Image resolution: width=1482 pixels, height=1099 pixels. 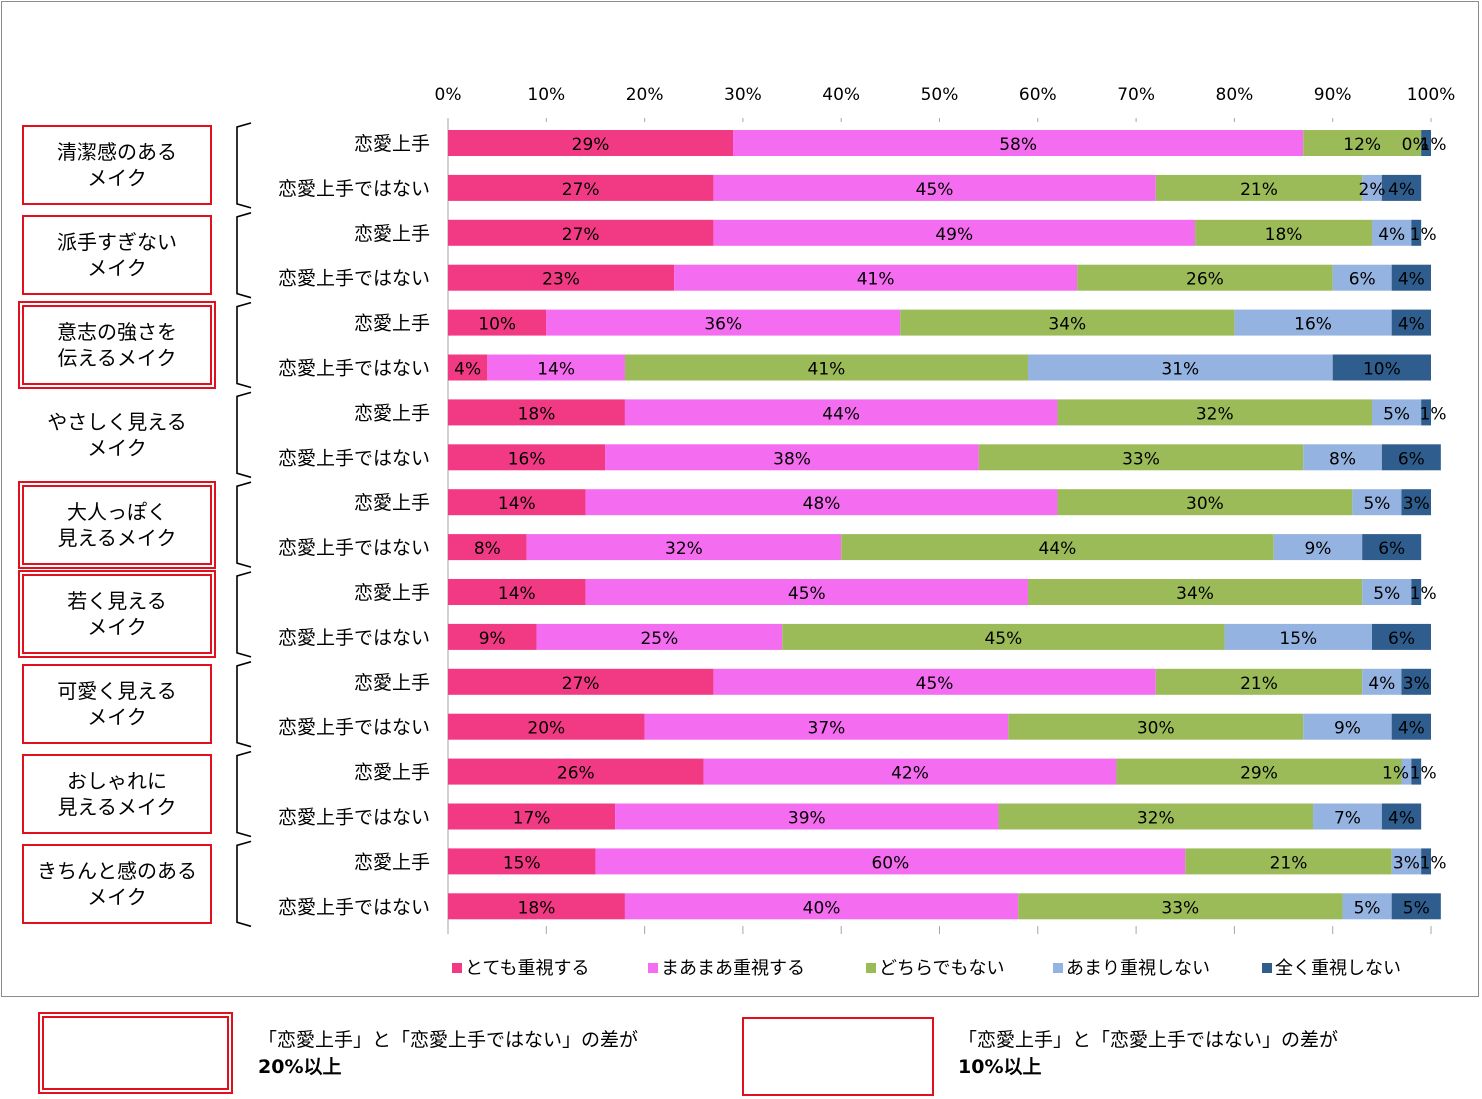 I want to click on data-label: 58%, so click(x=1018, y=145).